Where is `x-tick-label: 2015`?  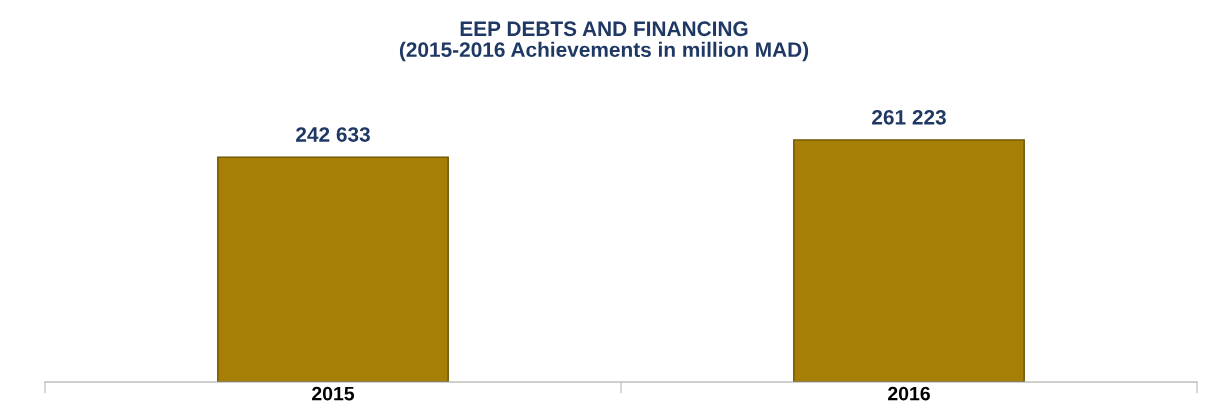
x-tick-label: 2015 is located at coordinates (333, 393).